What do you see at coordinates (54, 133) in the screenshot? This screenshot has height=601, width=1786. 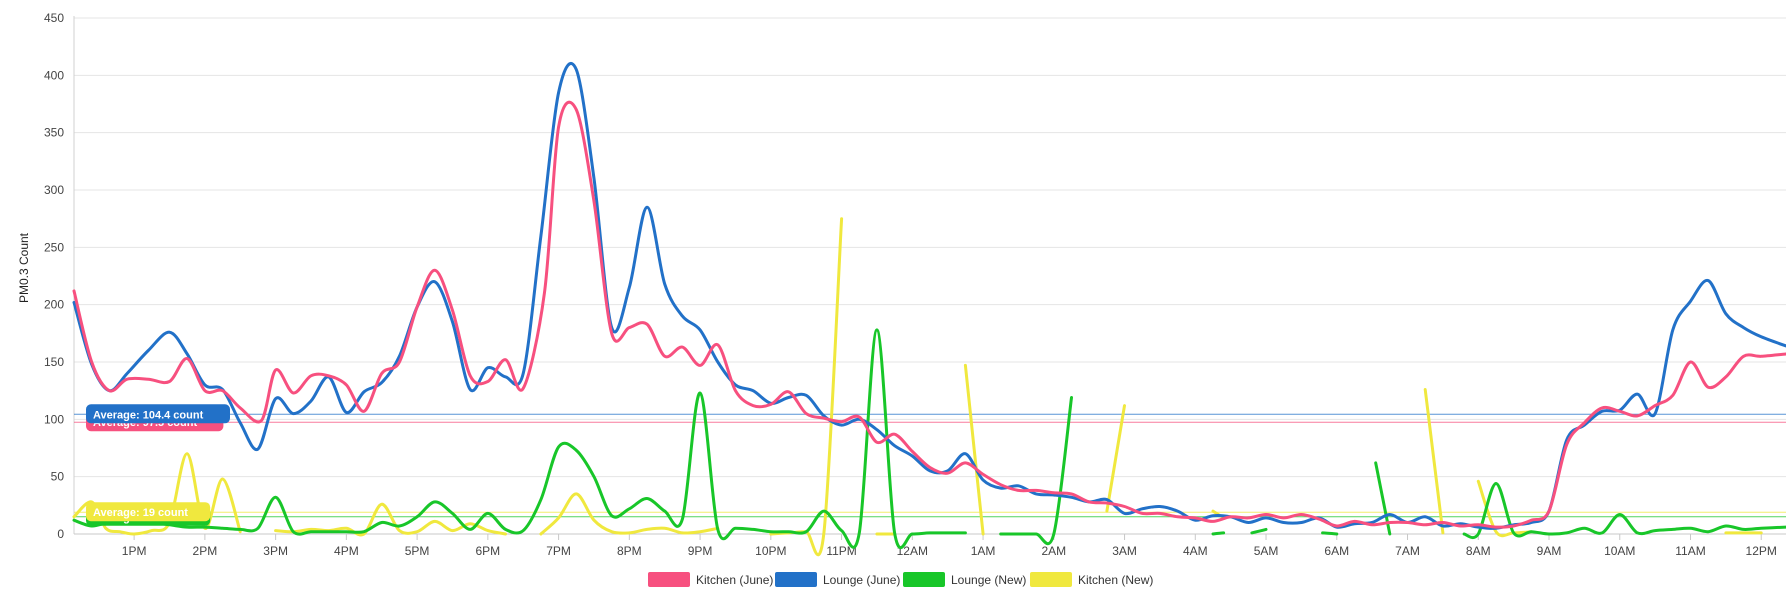 I see `y-tick-label: 350` at bounding box center [54, 133].